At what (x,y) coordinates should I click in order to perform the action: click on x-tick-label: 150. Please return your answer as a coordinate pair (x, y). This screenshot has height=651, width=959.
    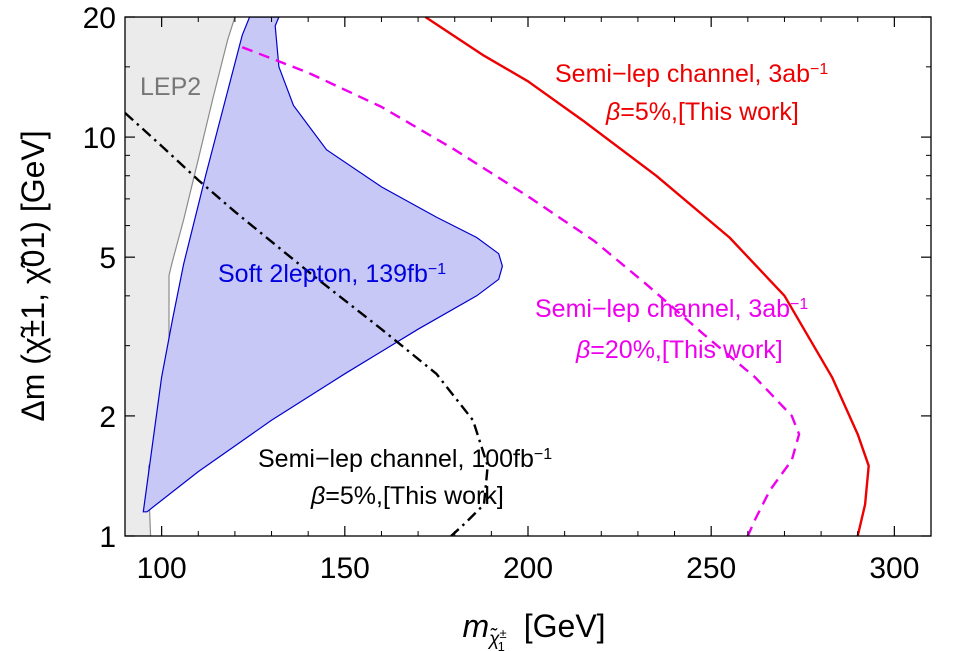
    Looking at the image, I should click on (345, 568).